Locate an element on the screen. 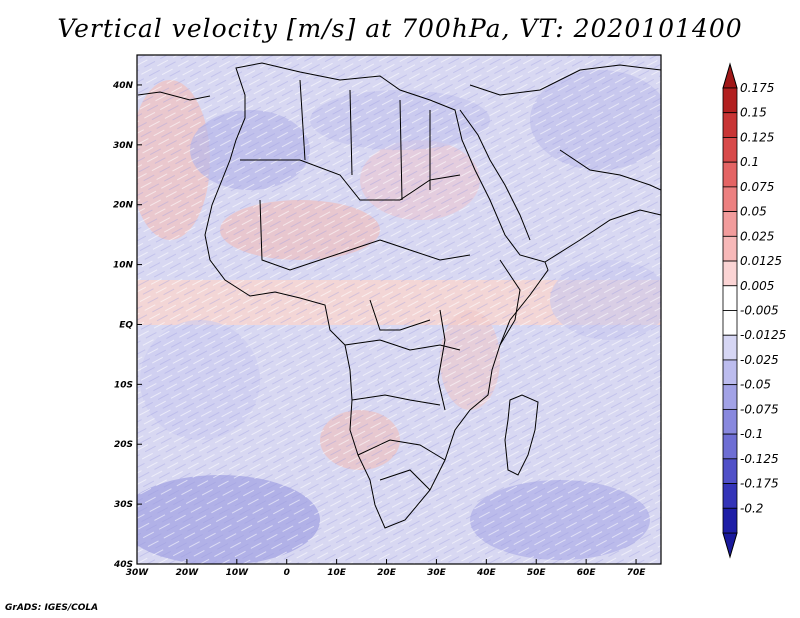  lat-tick-label: 20S is located at coordinates (123, 445).